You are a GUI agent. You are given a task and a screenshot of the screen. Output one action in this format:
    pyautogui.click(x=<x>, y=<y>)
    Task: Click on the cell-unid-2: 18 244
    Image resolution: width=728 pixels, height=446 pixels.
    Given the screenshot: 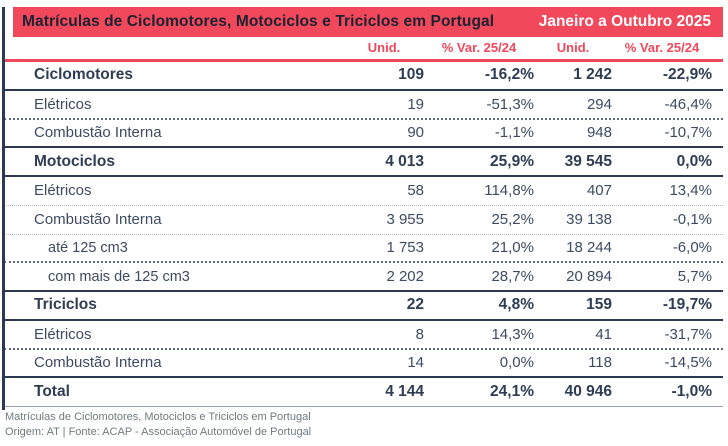 What is the action you would take?
    pyautogui.click(x=589, y=248)
    